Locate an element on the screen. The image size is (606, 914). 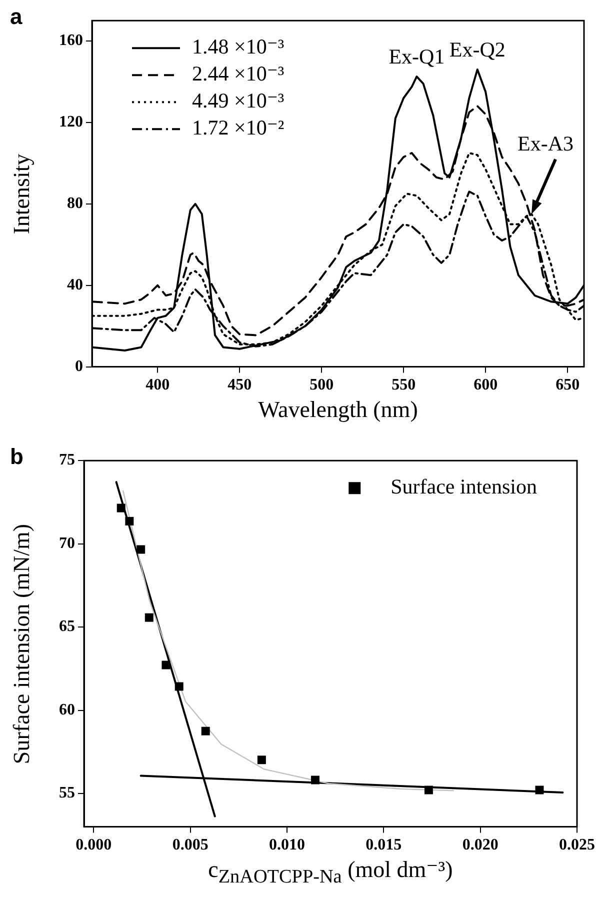
x-tick-label: 0.020 is located at coordinates (480, 845).